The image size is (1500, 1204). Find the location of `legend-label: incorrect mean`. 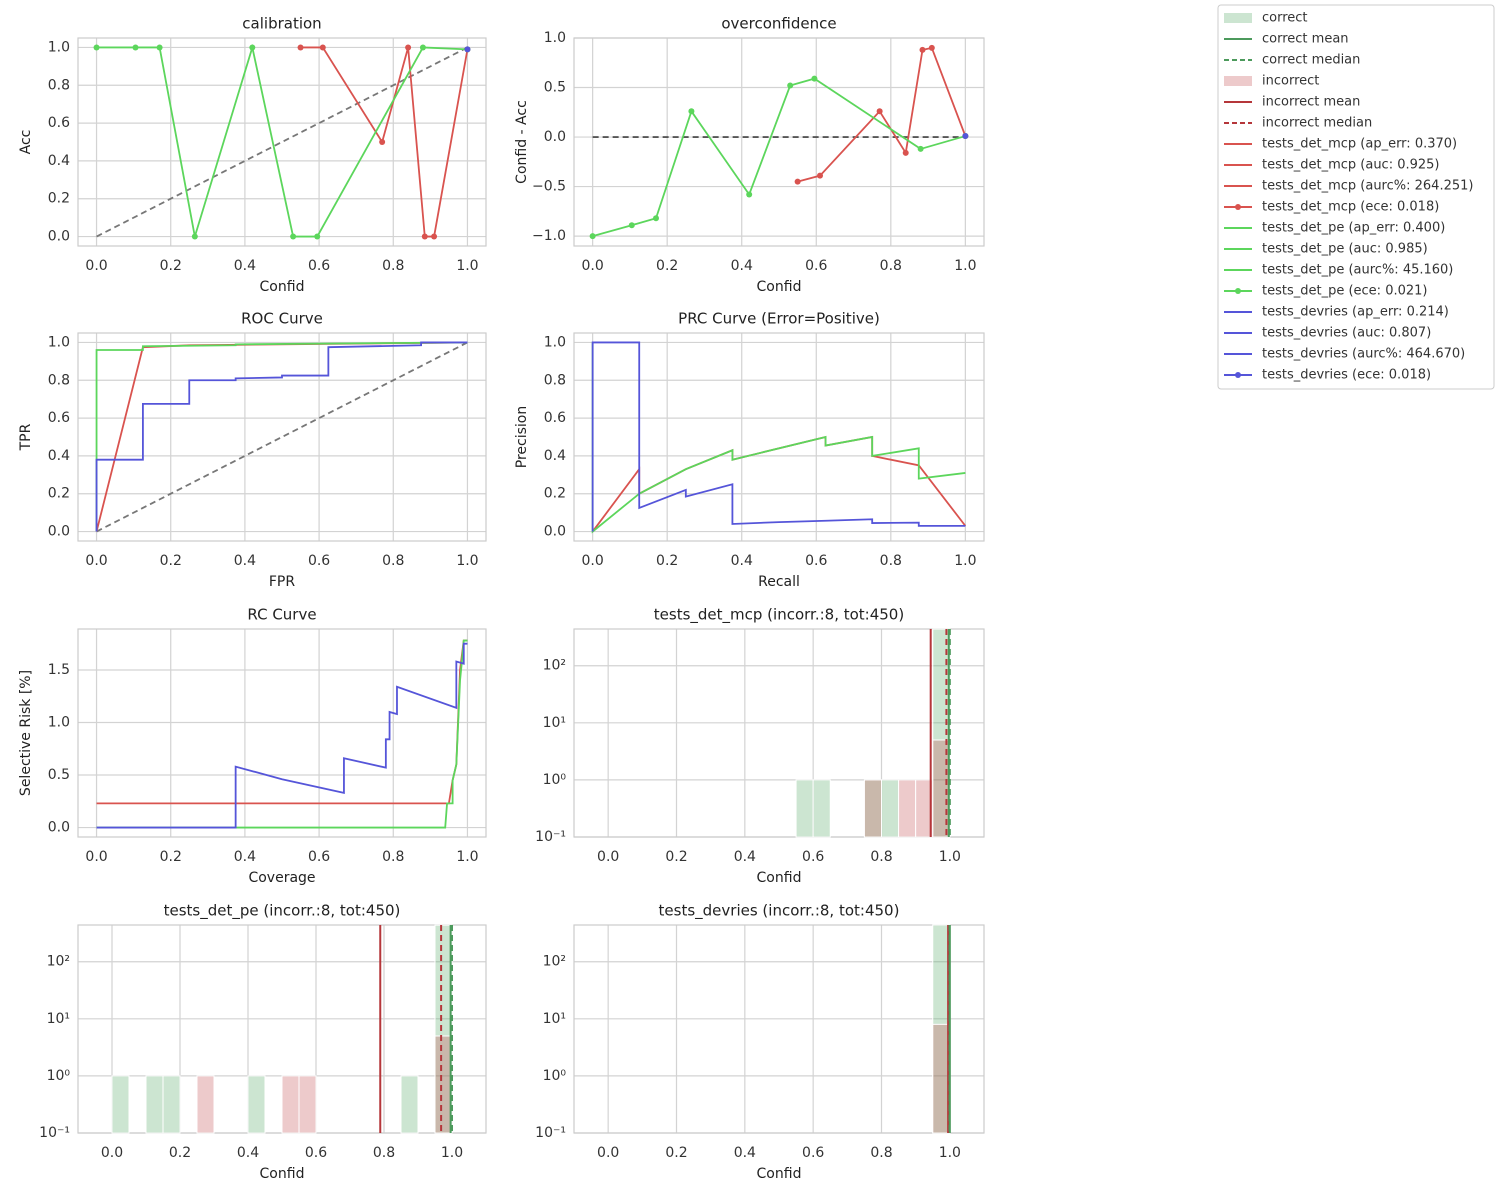

legend-label: incorrect mean is located at coordinates (1311, 102).